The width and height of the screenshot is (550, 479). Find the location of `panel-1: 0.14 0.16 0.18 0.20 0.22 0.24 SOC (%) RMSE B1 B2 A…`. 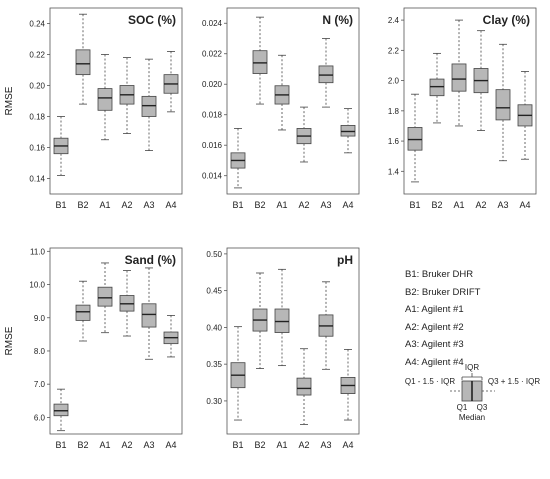

panel-1: 0.14 0.16 0.18 0.20 0.22 0.24 SOC (%) RMSE B1 B2 A… is located at coordinates (93, 108).